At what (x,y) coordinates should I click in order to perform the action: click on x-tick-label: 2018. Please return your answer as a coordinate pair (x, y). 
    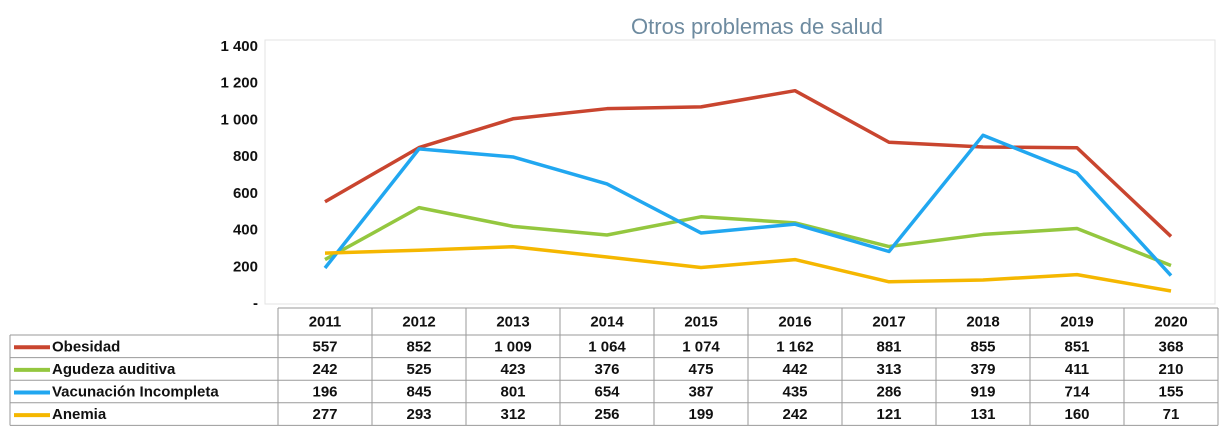
    Looking at the image, I should click on (982, 321).